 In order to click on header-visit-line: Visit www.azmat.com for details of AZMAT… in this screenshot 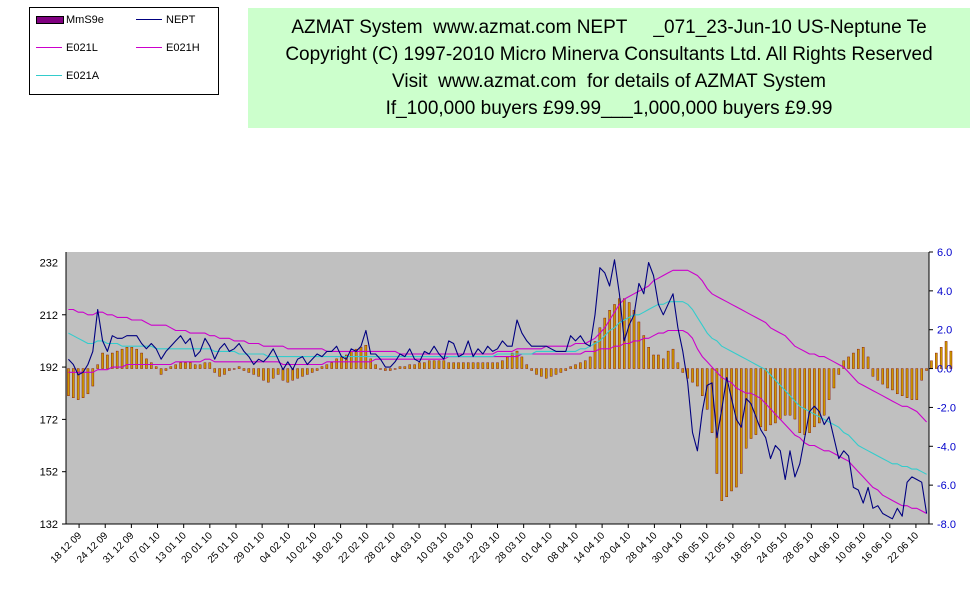, I will do `click(609, 81)`.